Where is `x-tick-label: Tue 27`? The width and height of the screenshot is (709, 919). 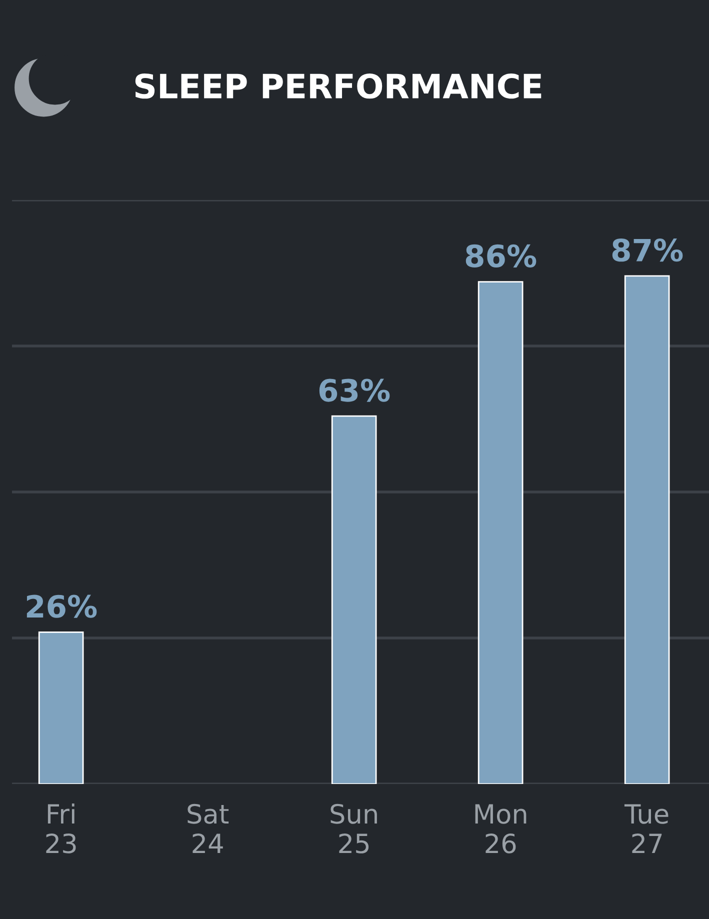
x-tick-label: Tue 27 is located at coordinates (646, 829).